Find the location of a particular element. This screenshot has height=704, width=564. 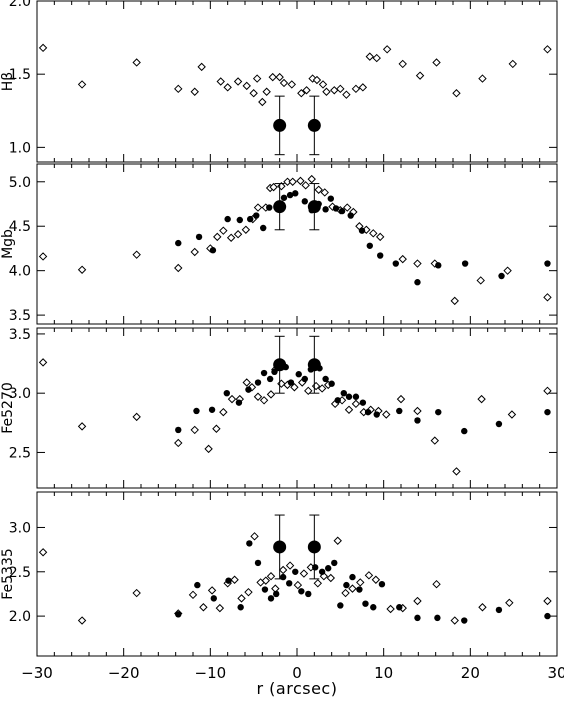

x-tick-labels: −30 −20 −10 0 10 20 30 is located at coordinates (292, 673).